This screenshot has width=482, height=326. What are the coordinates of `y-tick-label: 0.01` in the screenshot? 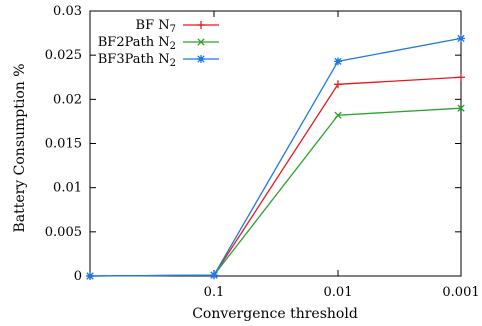 It's located at (67, 188).